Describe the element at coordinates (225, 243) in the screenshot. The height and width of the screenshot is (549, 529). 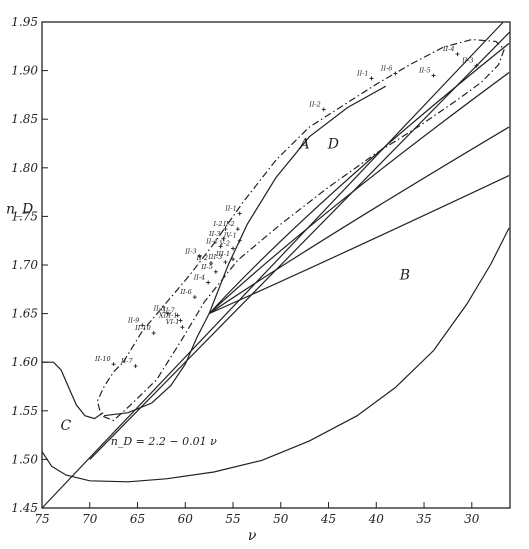
I see `glass-point-label: V-2` at that location.